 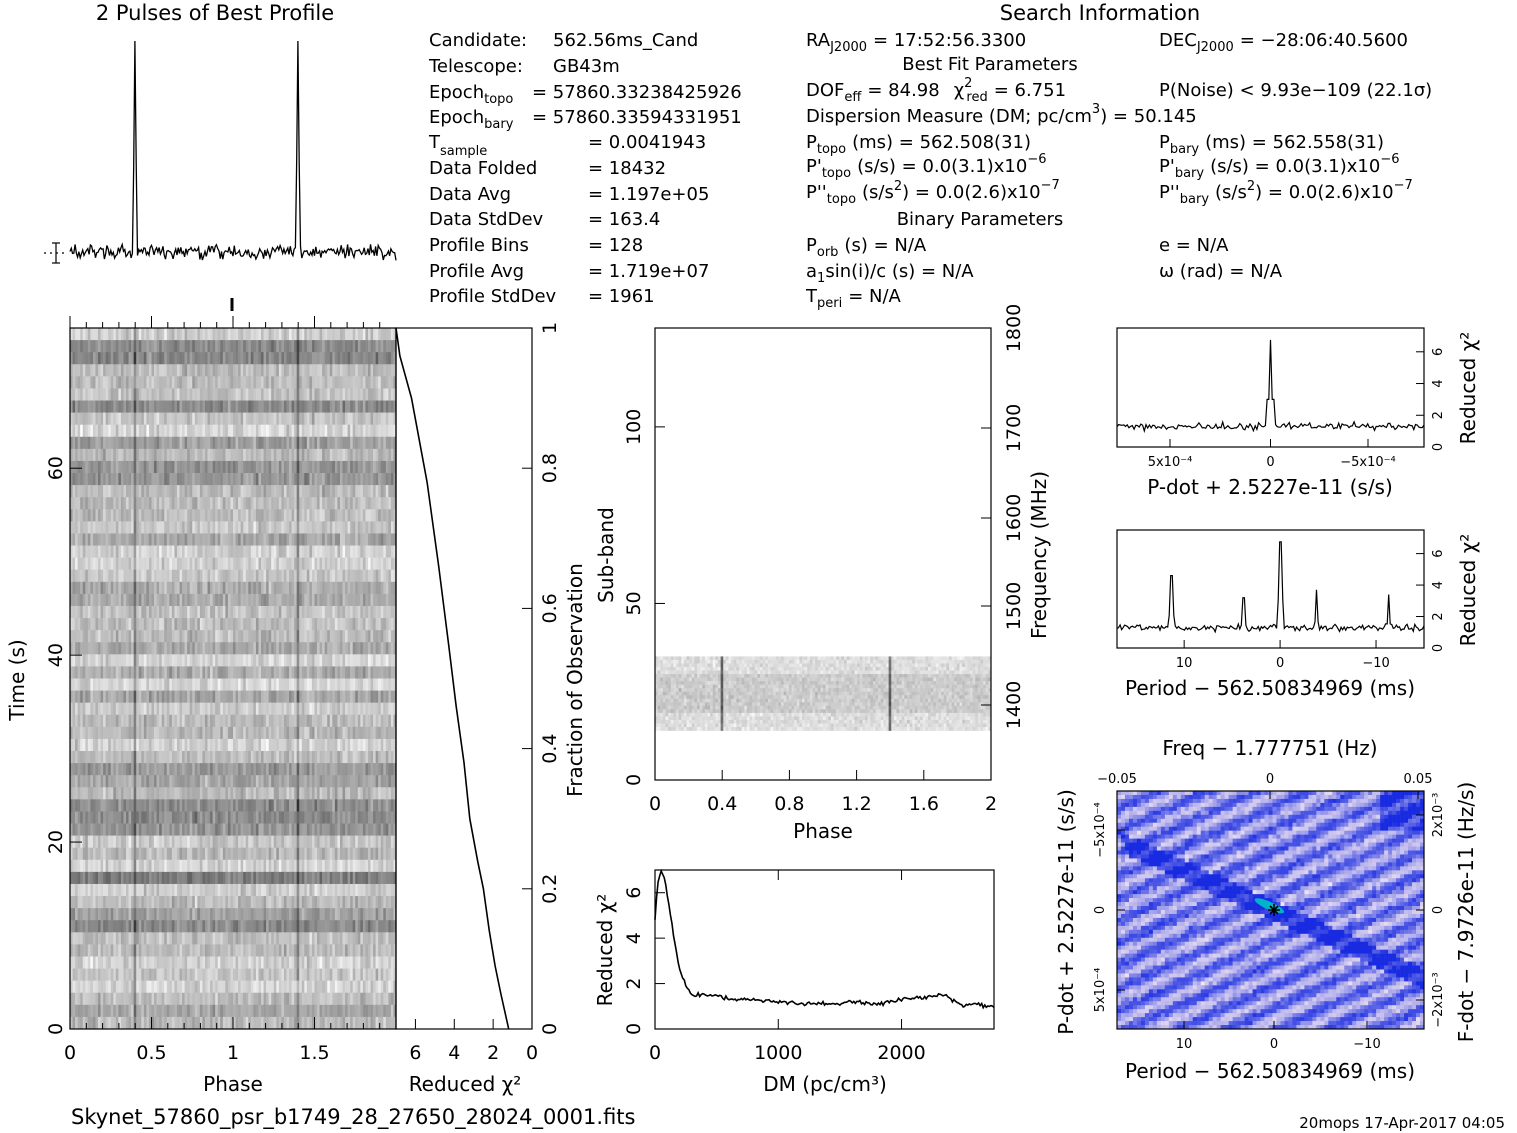 What do you see at coordinates (634, 984) in the screenshot?
I see `dm-ytick: 2` at bounding box center [634, 984].